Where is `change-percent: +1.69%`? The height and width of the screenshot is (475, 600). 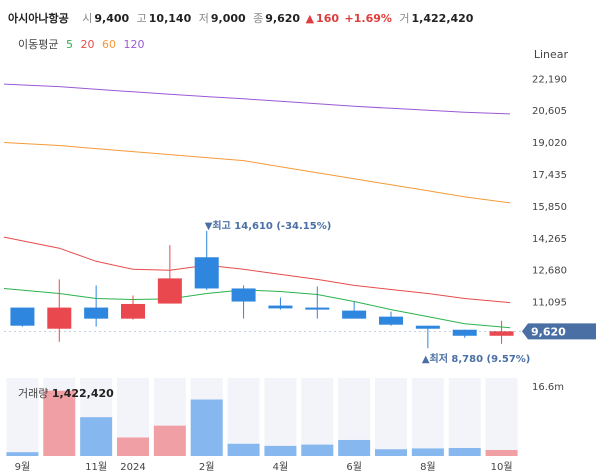
change-percent: +1.69% is located at coordinates (368, 18).